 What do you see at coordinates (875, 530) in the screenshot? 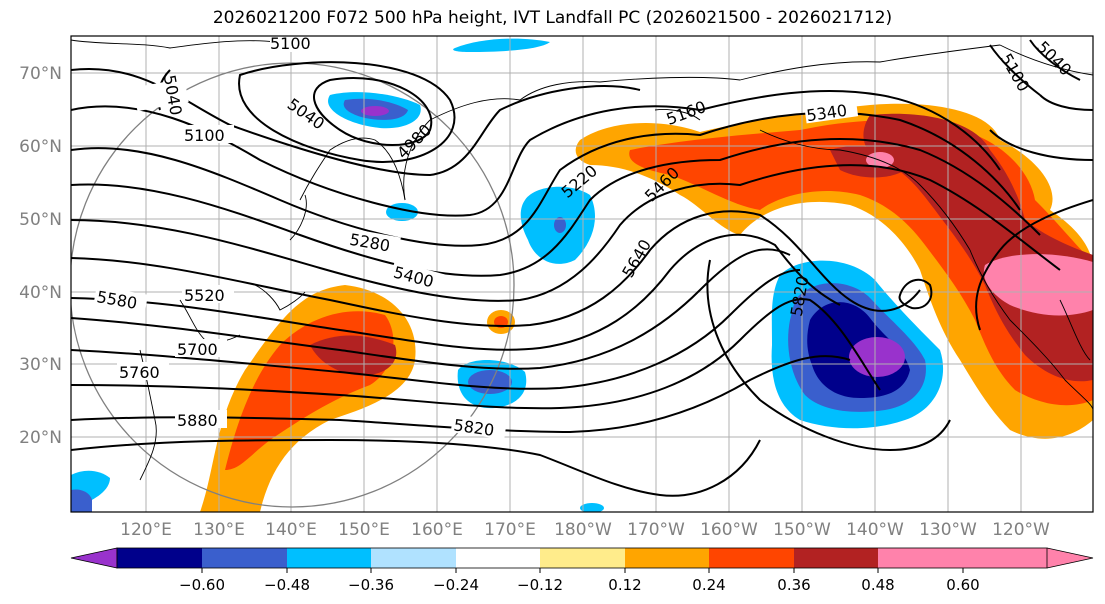
I see `lon-label: 140°W` at bounding box center [875, 530].